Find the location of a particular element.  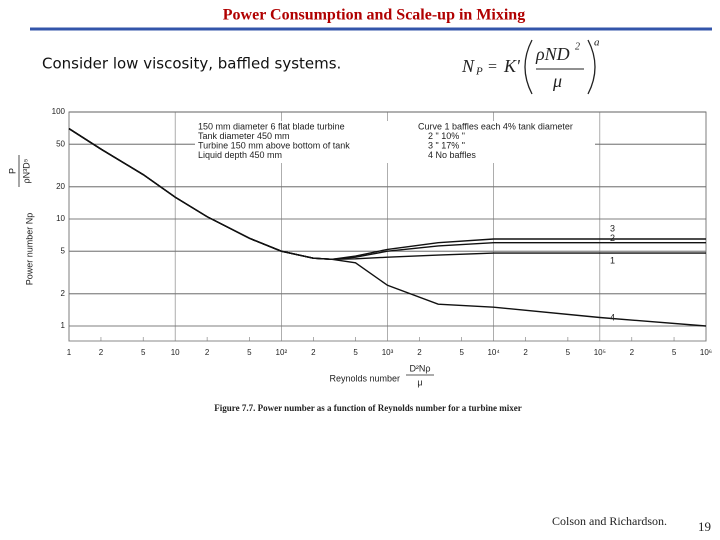

x-tick-label: 10 is located at coordinates (175, 352).